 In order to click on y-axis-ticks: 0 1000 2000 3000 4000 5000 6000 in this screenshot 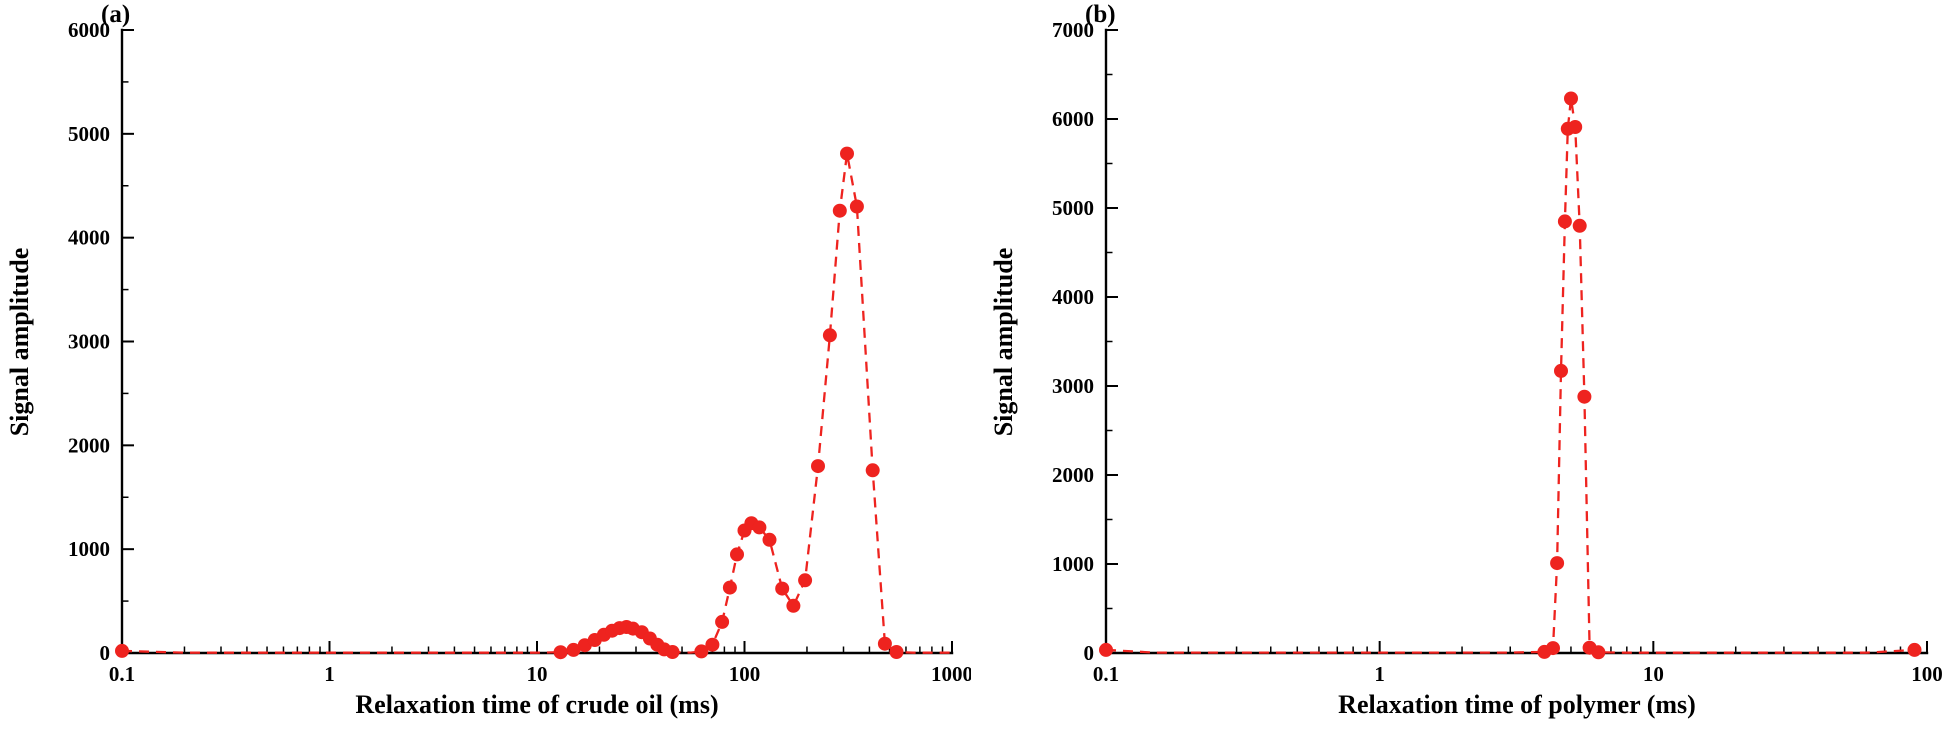, I will do `click(101, 341)`.